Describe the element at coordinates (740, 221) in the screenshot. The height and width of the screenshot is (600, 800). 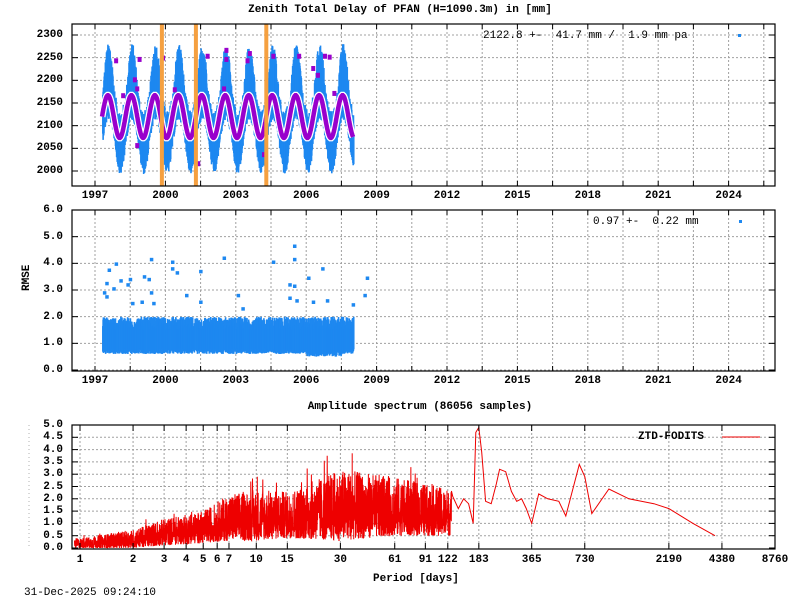
I see `rmse-legend-marker` at that location.